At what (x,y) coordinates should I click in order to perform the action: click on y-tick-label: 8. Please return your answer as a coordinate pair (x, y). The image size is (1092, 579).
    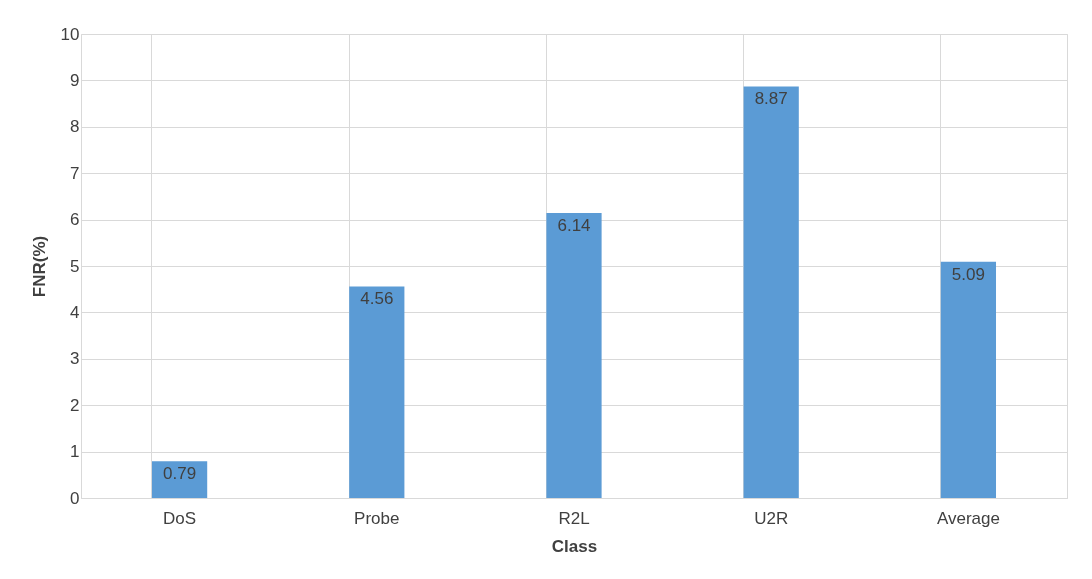
    Looking at the image, I should click on (75, 127).